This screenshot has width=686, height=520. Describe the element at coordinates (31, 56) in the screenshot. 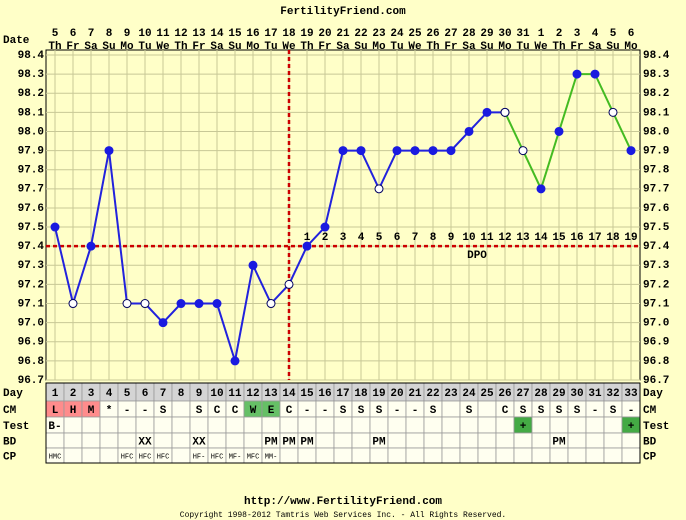

I see `y-tick-label: 98.4` at that location.